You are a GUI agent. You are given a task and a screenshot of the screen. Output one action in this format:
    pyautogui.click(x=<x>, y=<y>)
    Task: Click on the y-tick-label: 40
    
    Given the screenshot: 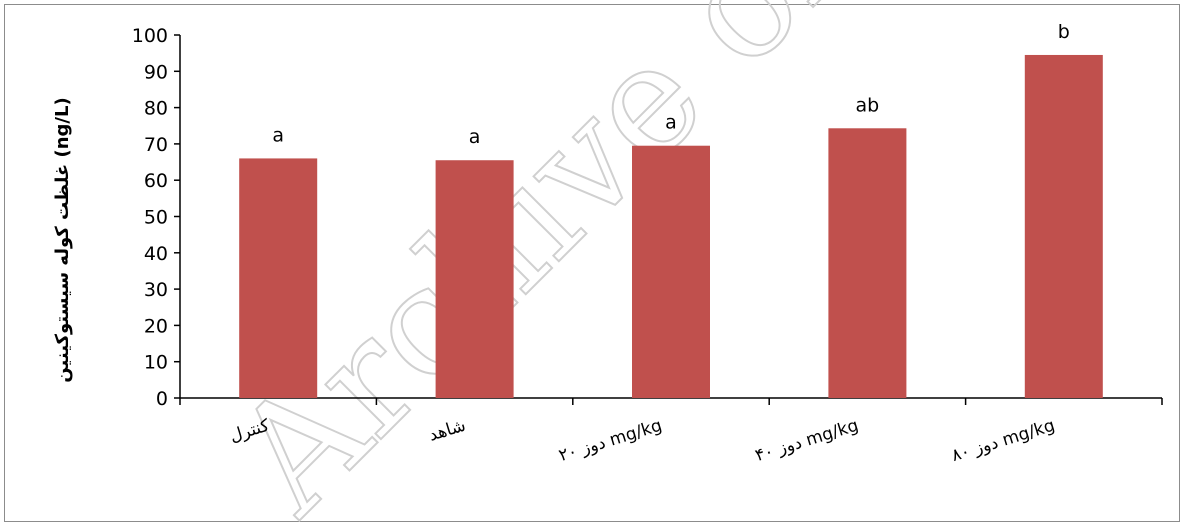 What is the action you would take?
    pyautogui.click(x=156, y=254)
    